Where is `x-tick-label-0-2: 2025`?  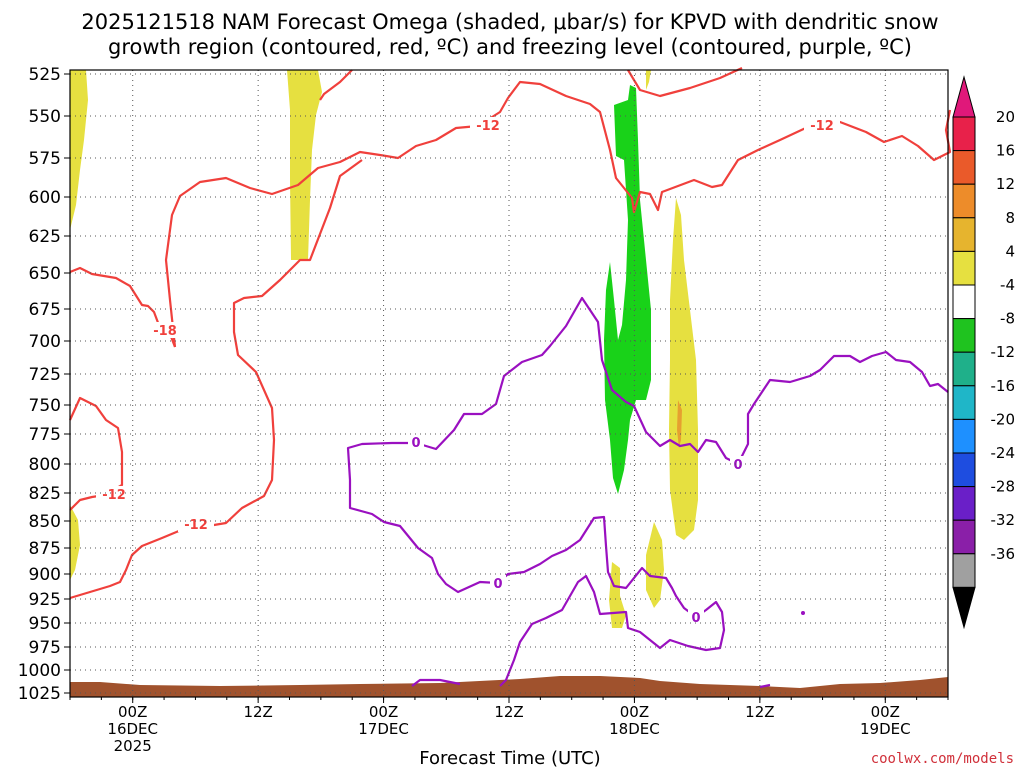
x-tick-label-0-2: 2025 is located at coordinates (133, 746).